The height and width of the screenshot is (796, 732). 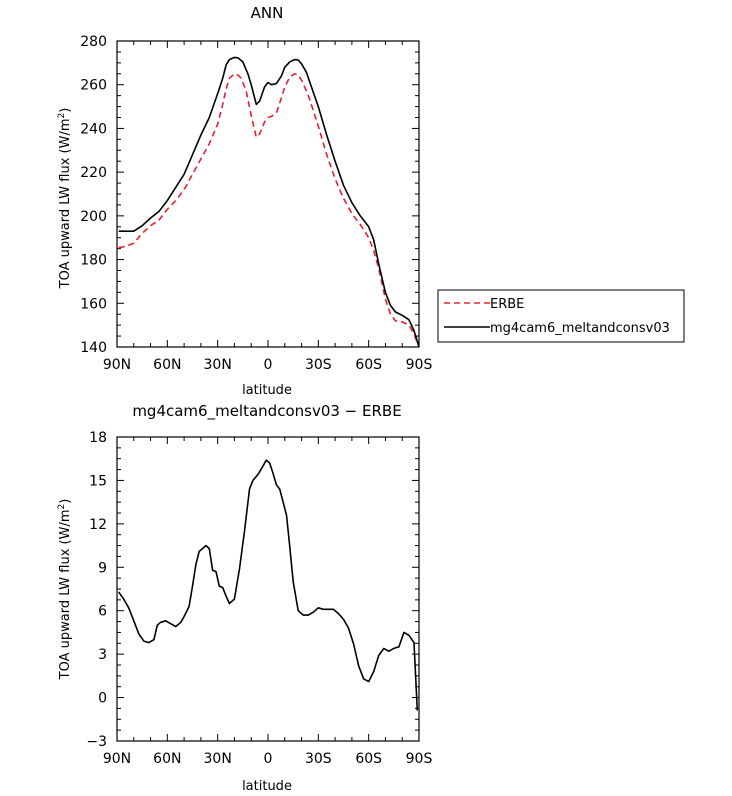 I want to click on bottom-y-tick-label: 3, so click(x=102, y=655).